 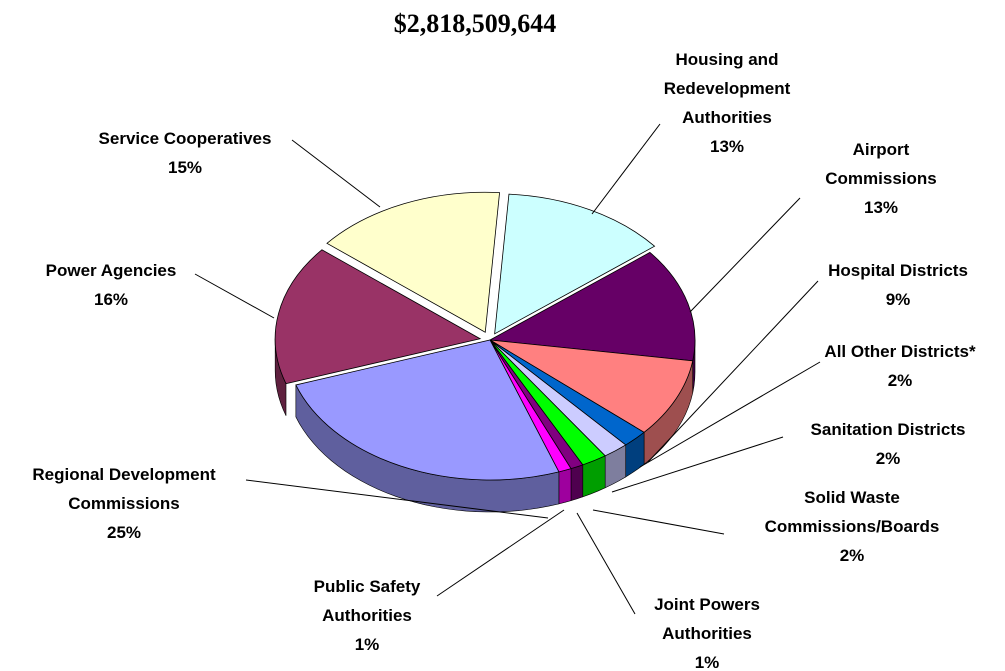 I want to click on slice-percent: 15%, so click(x=185, y=167).